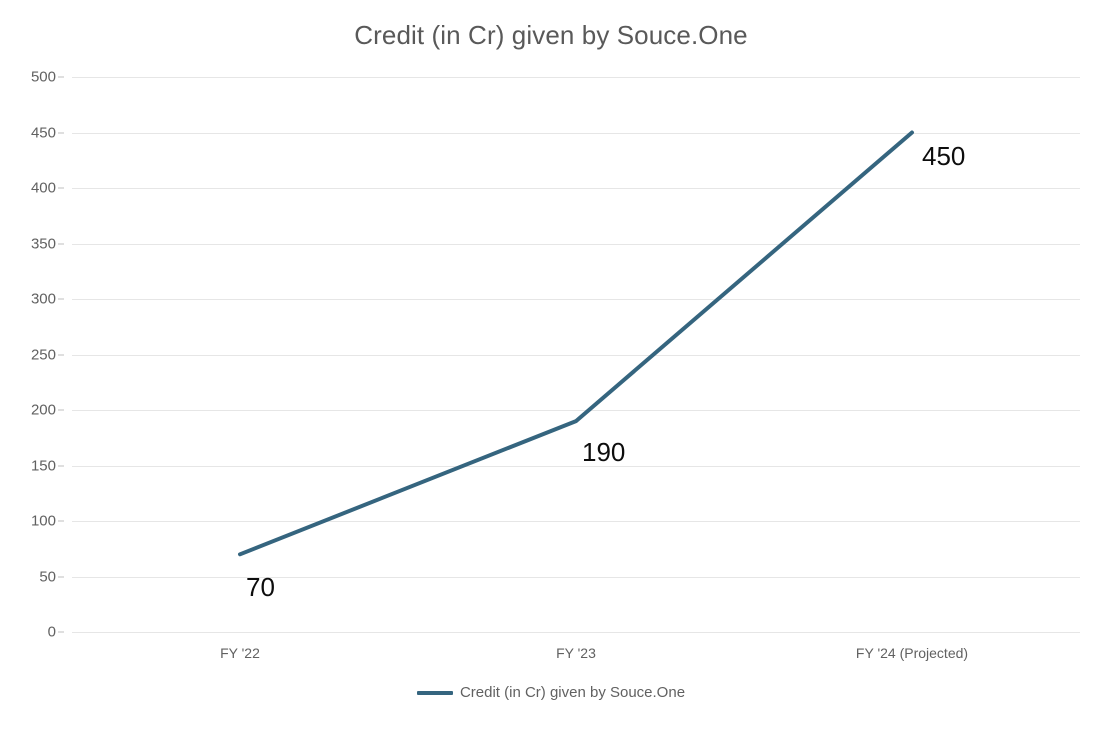 The height and width of the screenshot is (742, 1102). Describe the element at coordinates (260, 587) in the screenshot. I see `data-point-label: 70` at that location.